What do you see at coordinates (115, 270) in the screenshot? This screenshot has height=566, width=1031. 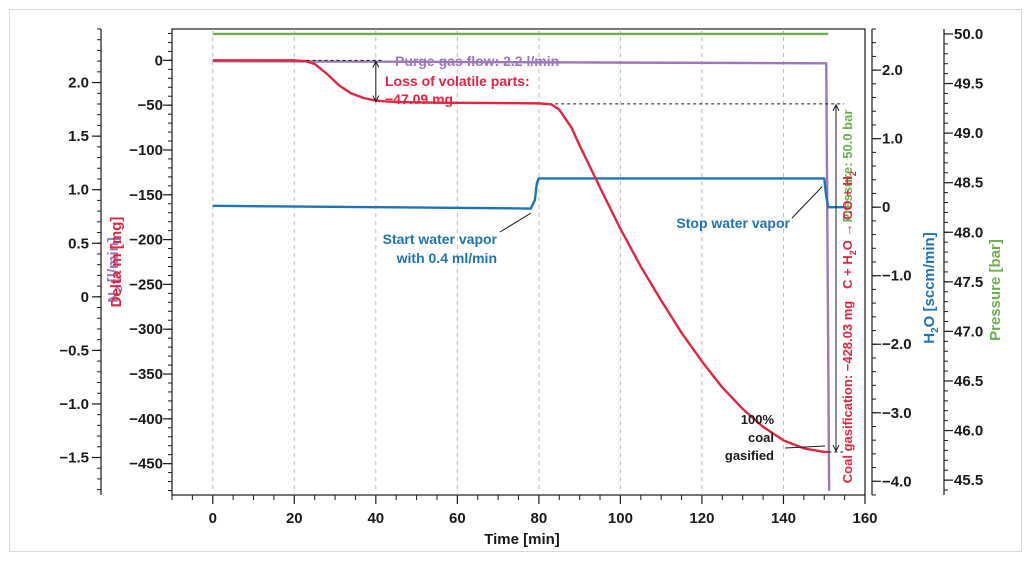 I see `y-axis-label-n2: N2 [l/min]` at bounding box center [115, 270].